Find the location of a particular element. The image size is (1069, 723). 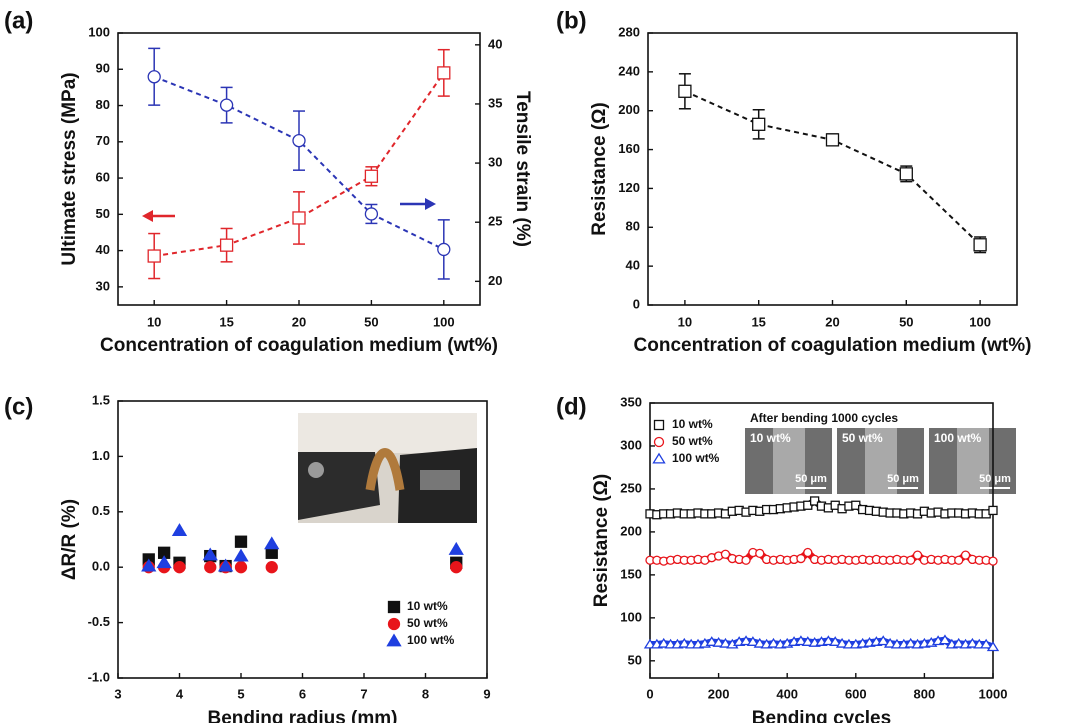

y-tick-label: 250 is located at coordinates (631, 487).